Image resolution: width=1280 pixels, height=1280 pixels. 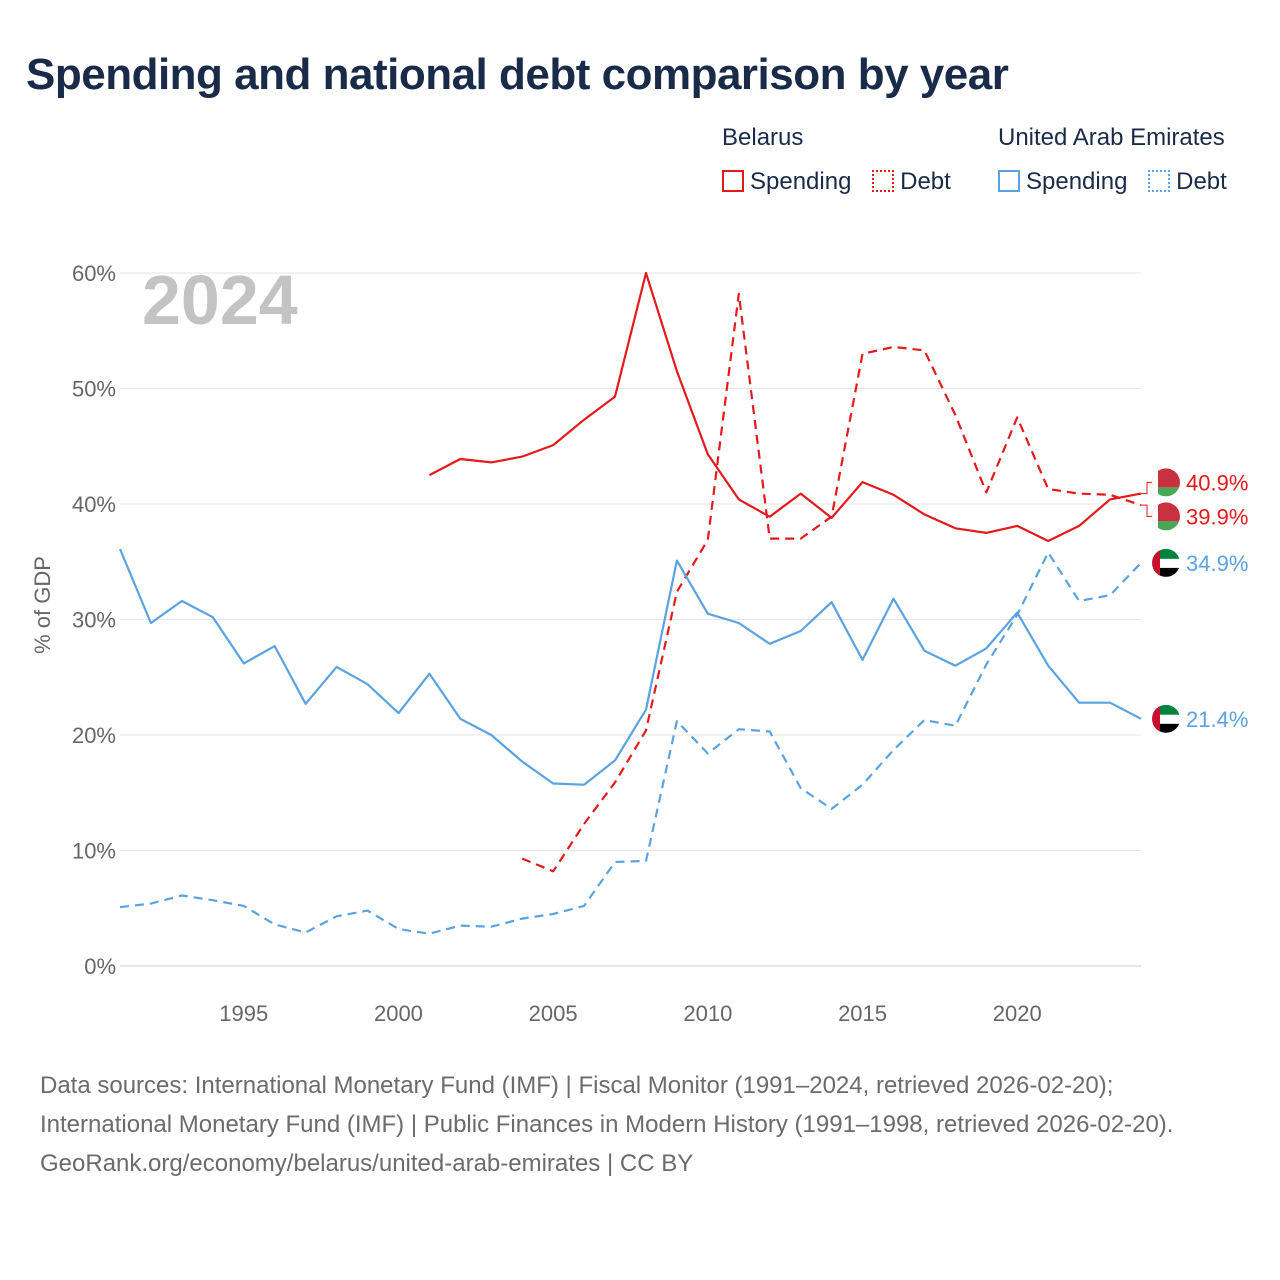 I want to click on legend-item-belarus-spending: Spending, so click(x=786, y=182).